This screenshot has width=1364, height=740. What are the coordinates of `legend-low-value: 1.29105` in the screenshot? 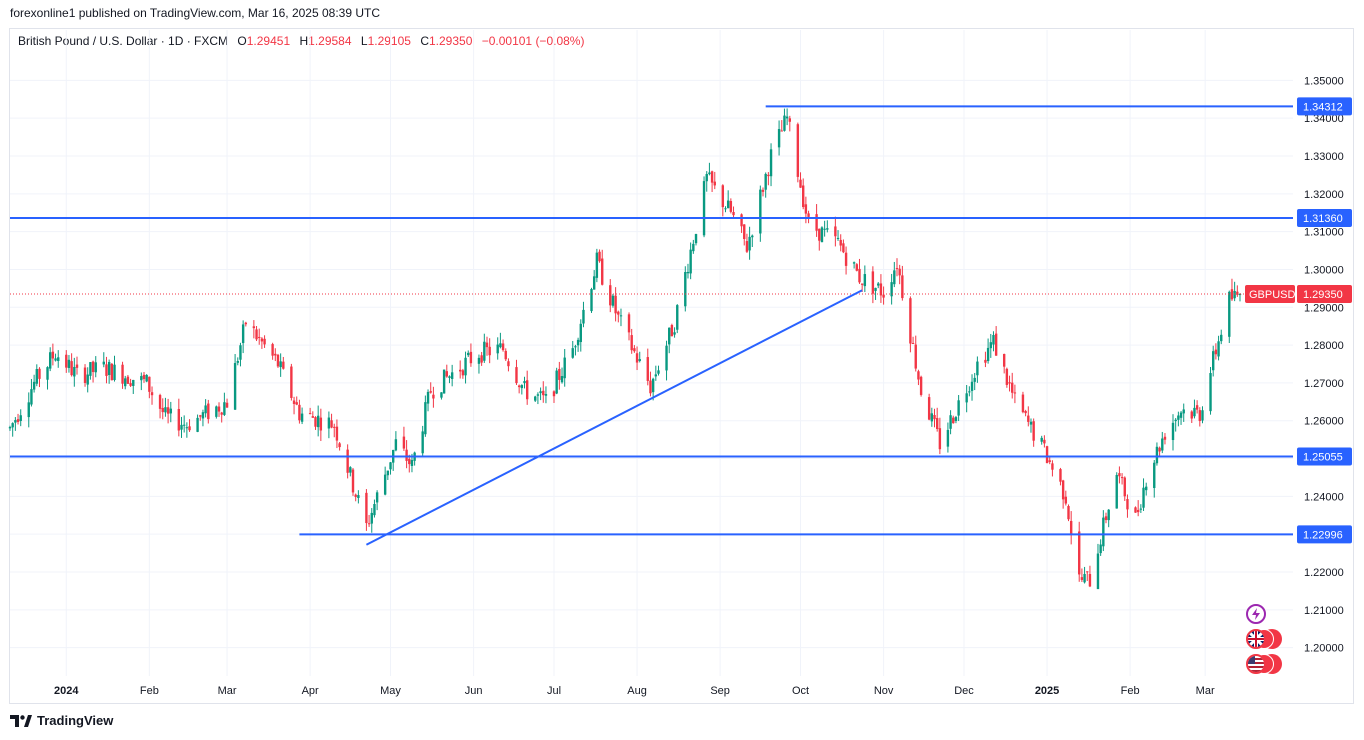 It's located at (389, 41).